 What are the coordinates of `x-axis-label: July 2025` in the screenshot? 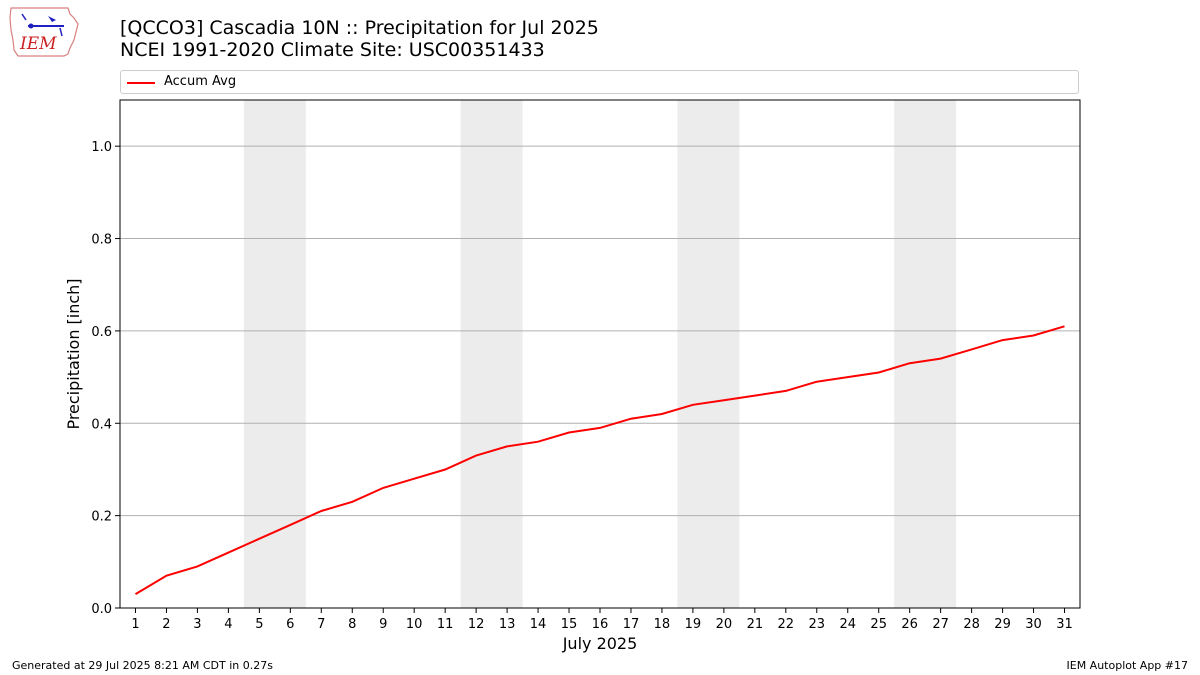 It's located at (600, 643).